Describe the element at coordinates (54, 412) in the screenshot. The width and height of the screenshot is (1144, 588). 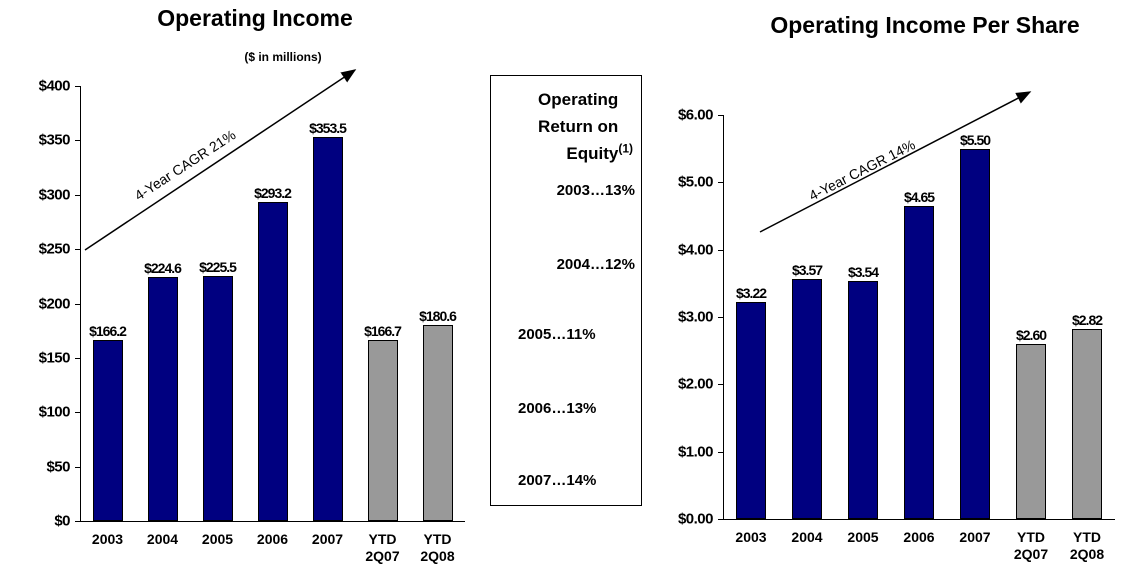
I see `y-tick-label: $100` at that location.